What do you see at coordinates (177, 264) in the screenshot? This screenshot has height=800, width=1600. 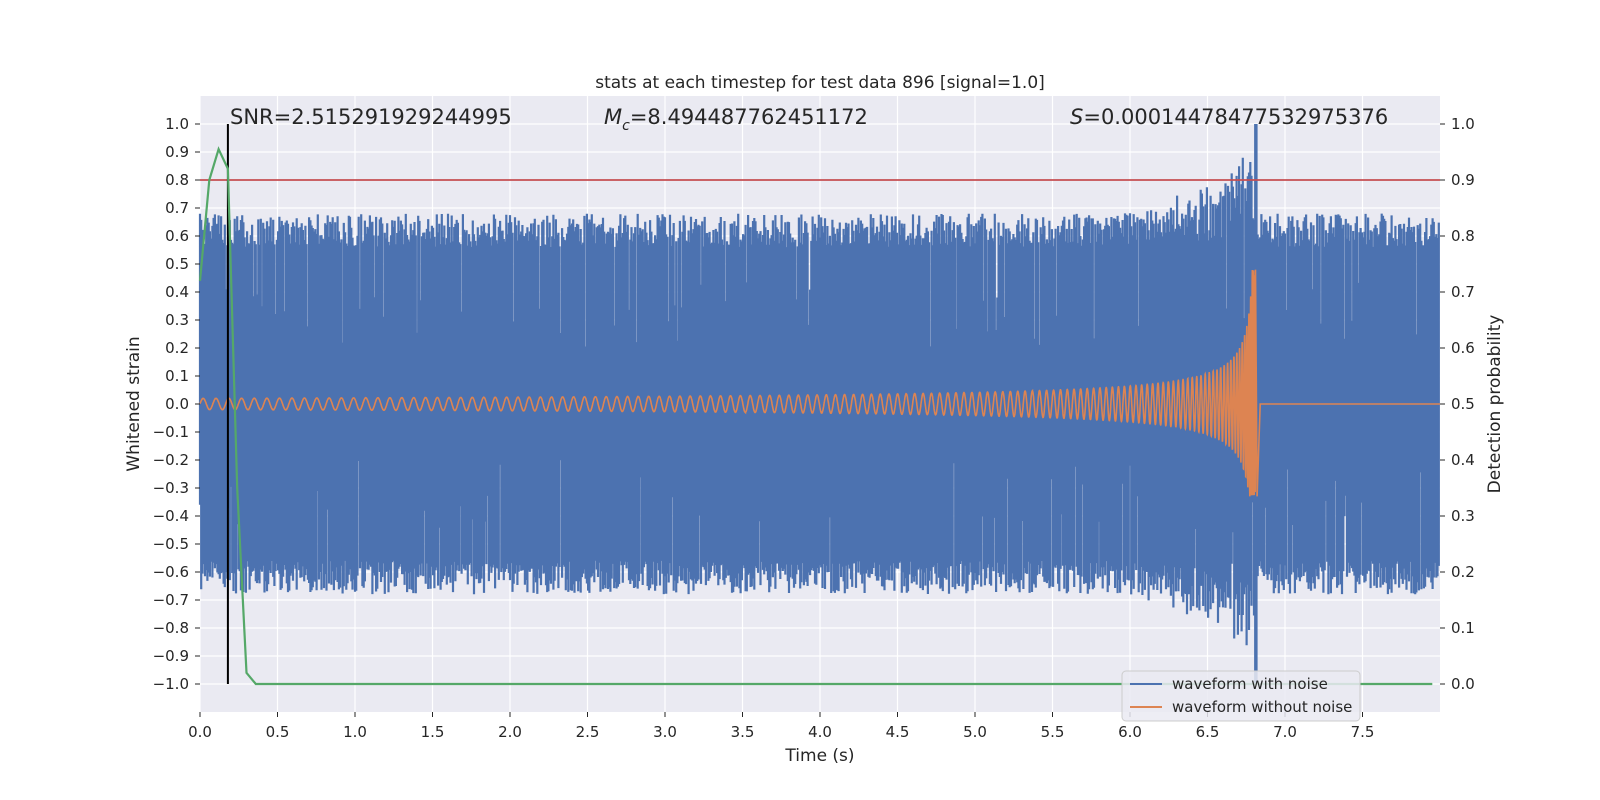 I see `y-tick-label: 0.5` at bounding box center [177, 264].